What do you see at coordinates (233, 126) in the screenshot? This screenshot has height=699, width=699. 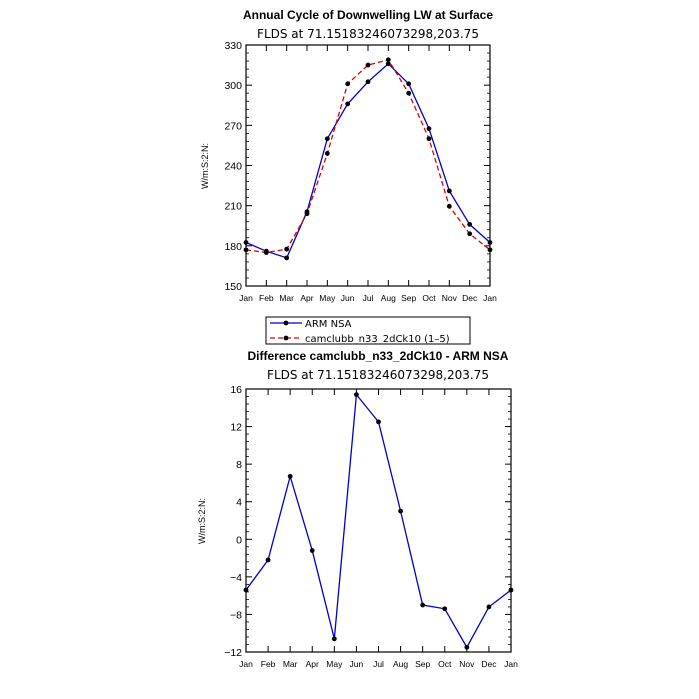 I see `ytick-label: 270` at bounding box center [233, 126].